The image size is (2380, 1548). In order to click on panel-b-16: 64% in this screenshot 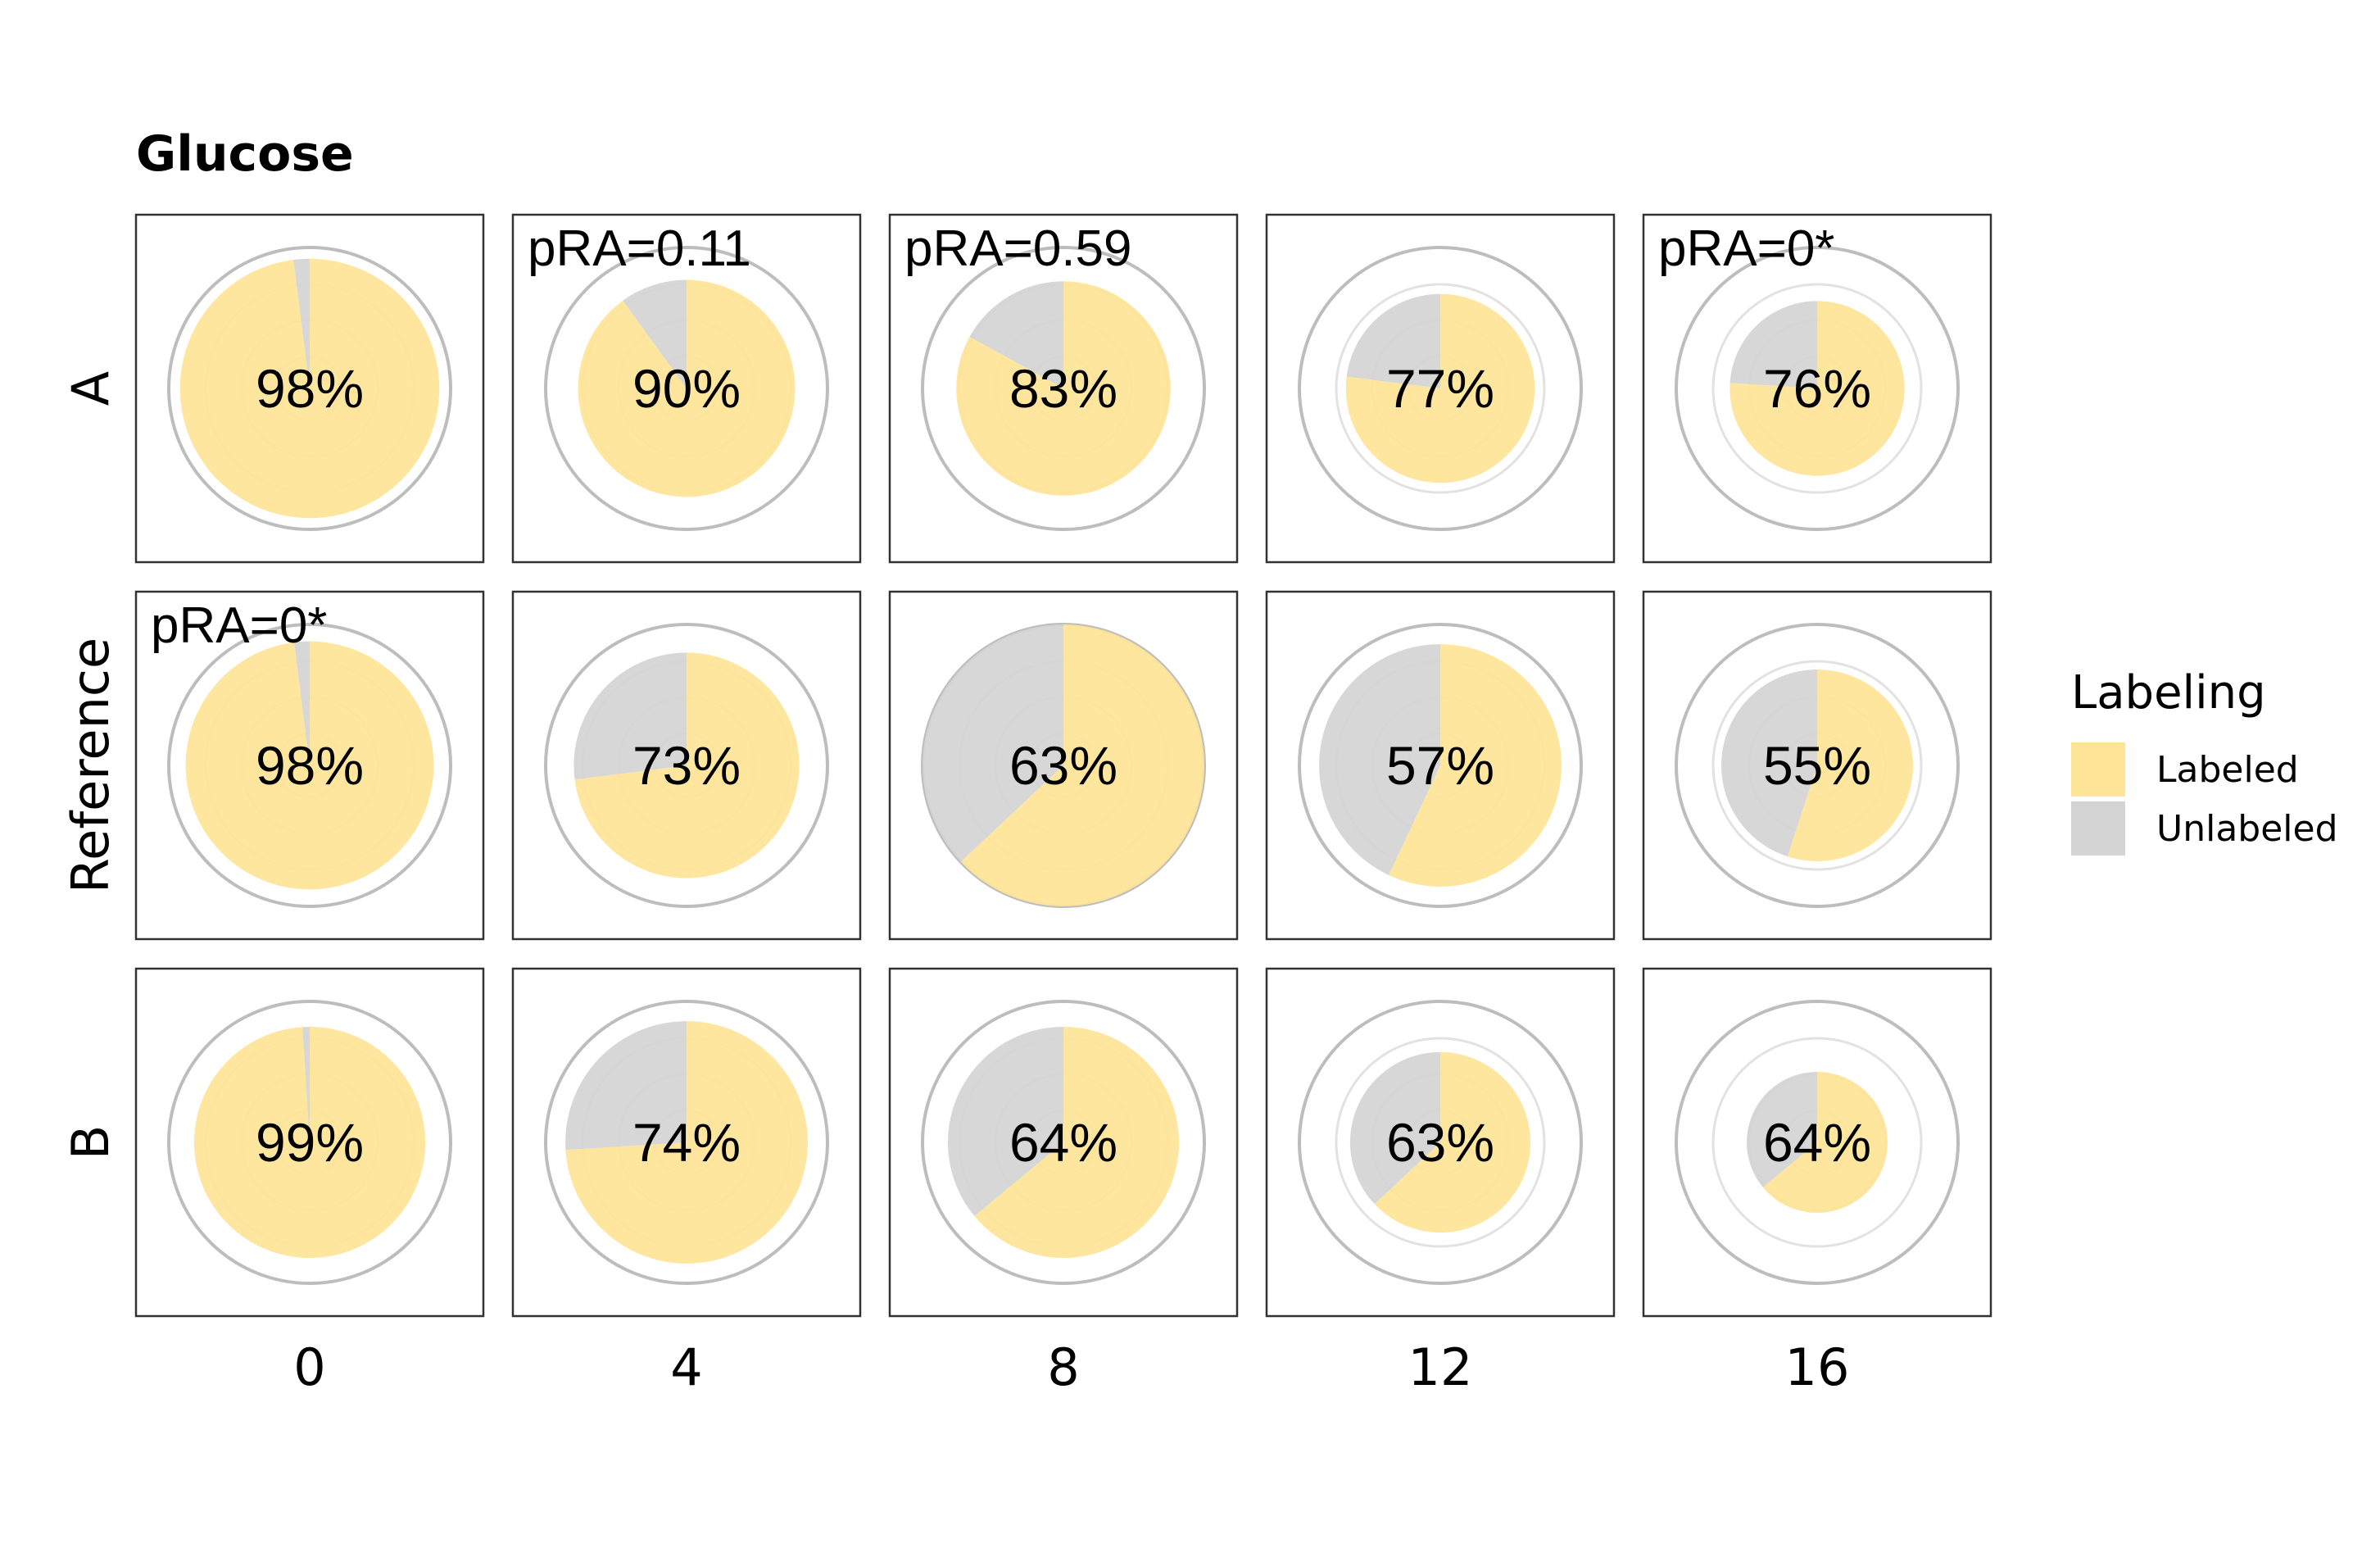, I will do `click(1817, 1142)`.